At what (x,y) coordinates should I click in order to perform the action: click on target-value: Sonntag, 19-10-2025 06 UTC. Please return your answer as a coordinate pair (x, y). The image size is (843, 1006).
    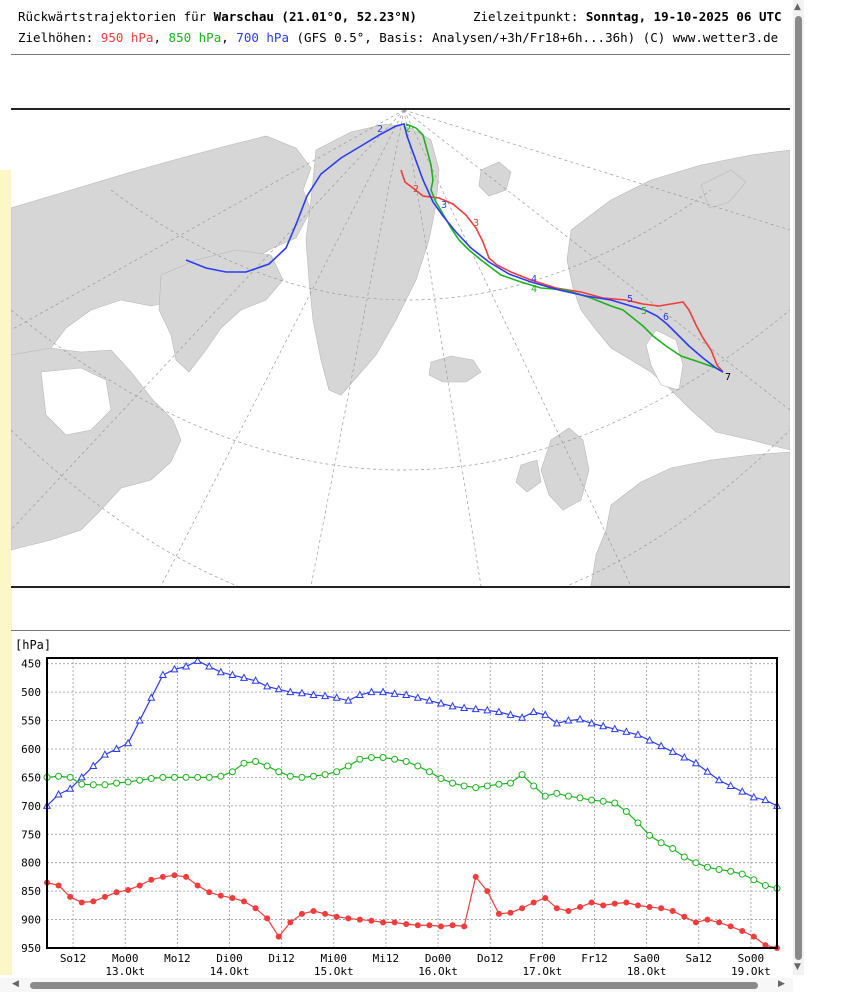
    Looking at the image, I should click on (683, 16).